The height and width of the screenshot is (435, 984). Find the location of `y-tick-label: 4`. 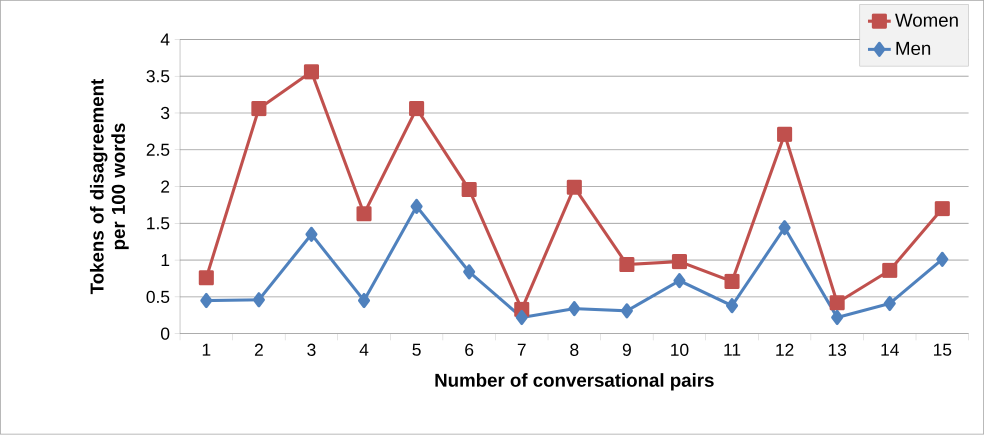

y-tick-label: 4 is located at coordinates (165, 40).